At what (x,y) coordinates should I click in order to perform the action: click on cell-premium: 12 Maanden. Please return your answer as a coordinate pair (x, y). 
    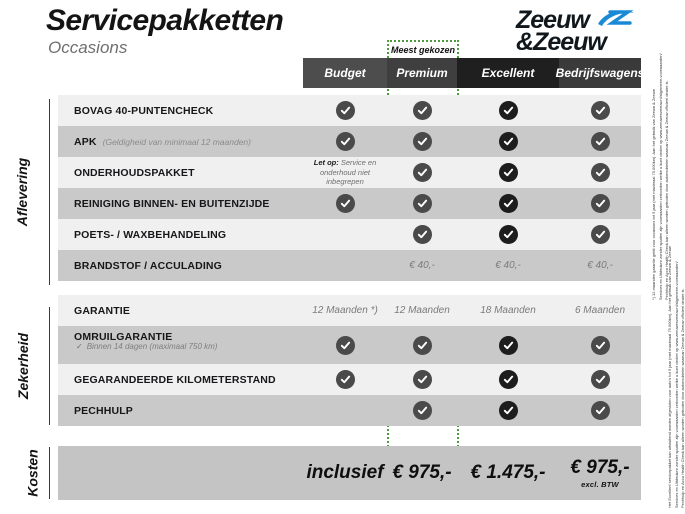
    Looking at the image, I should click on (422, 310).